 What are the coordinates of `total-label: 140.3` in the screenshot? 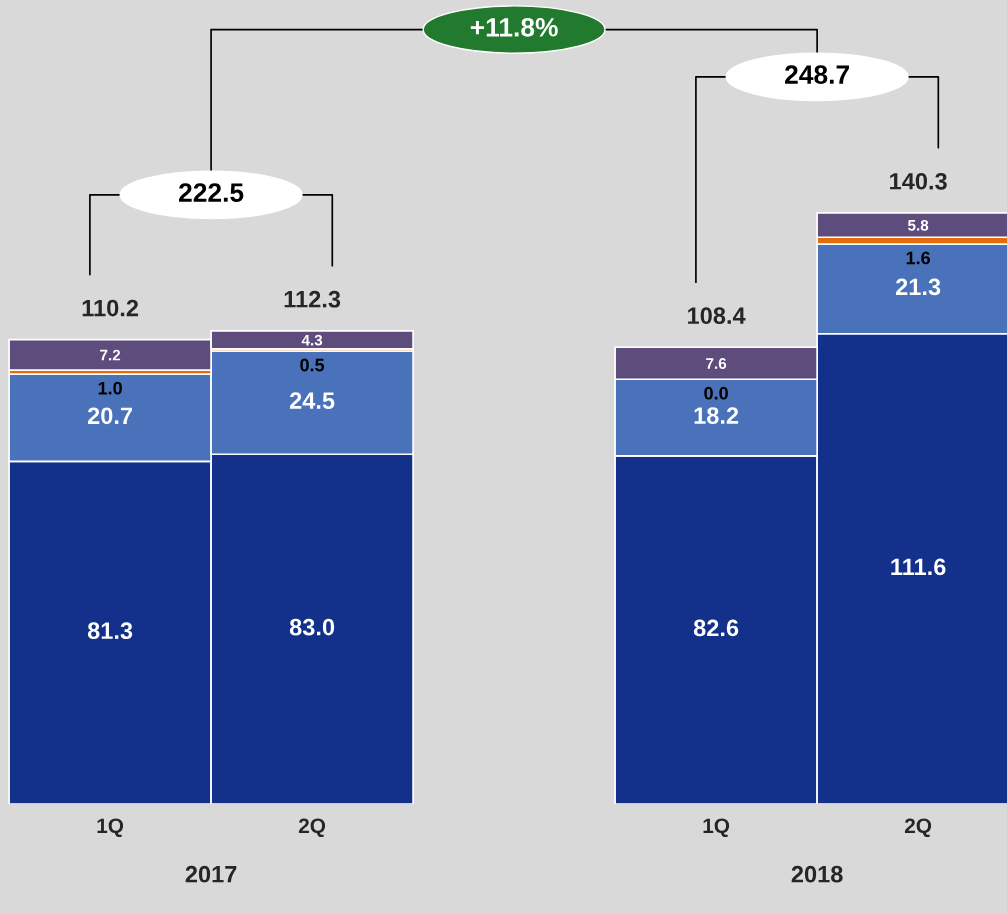 It's located at (918, 181).